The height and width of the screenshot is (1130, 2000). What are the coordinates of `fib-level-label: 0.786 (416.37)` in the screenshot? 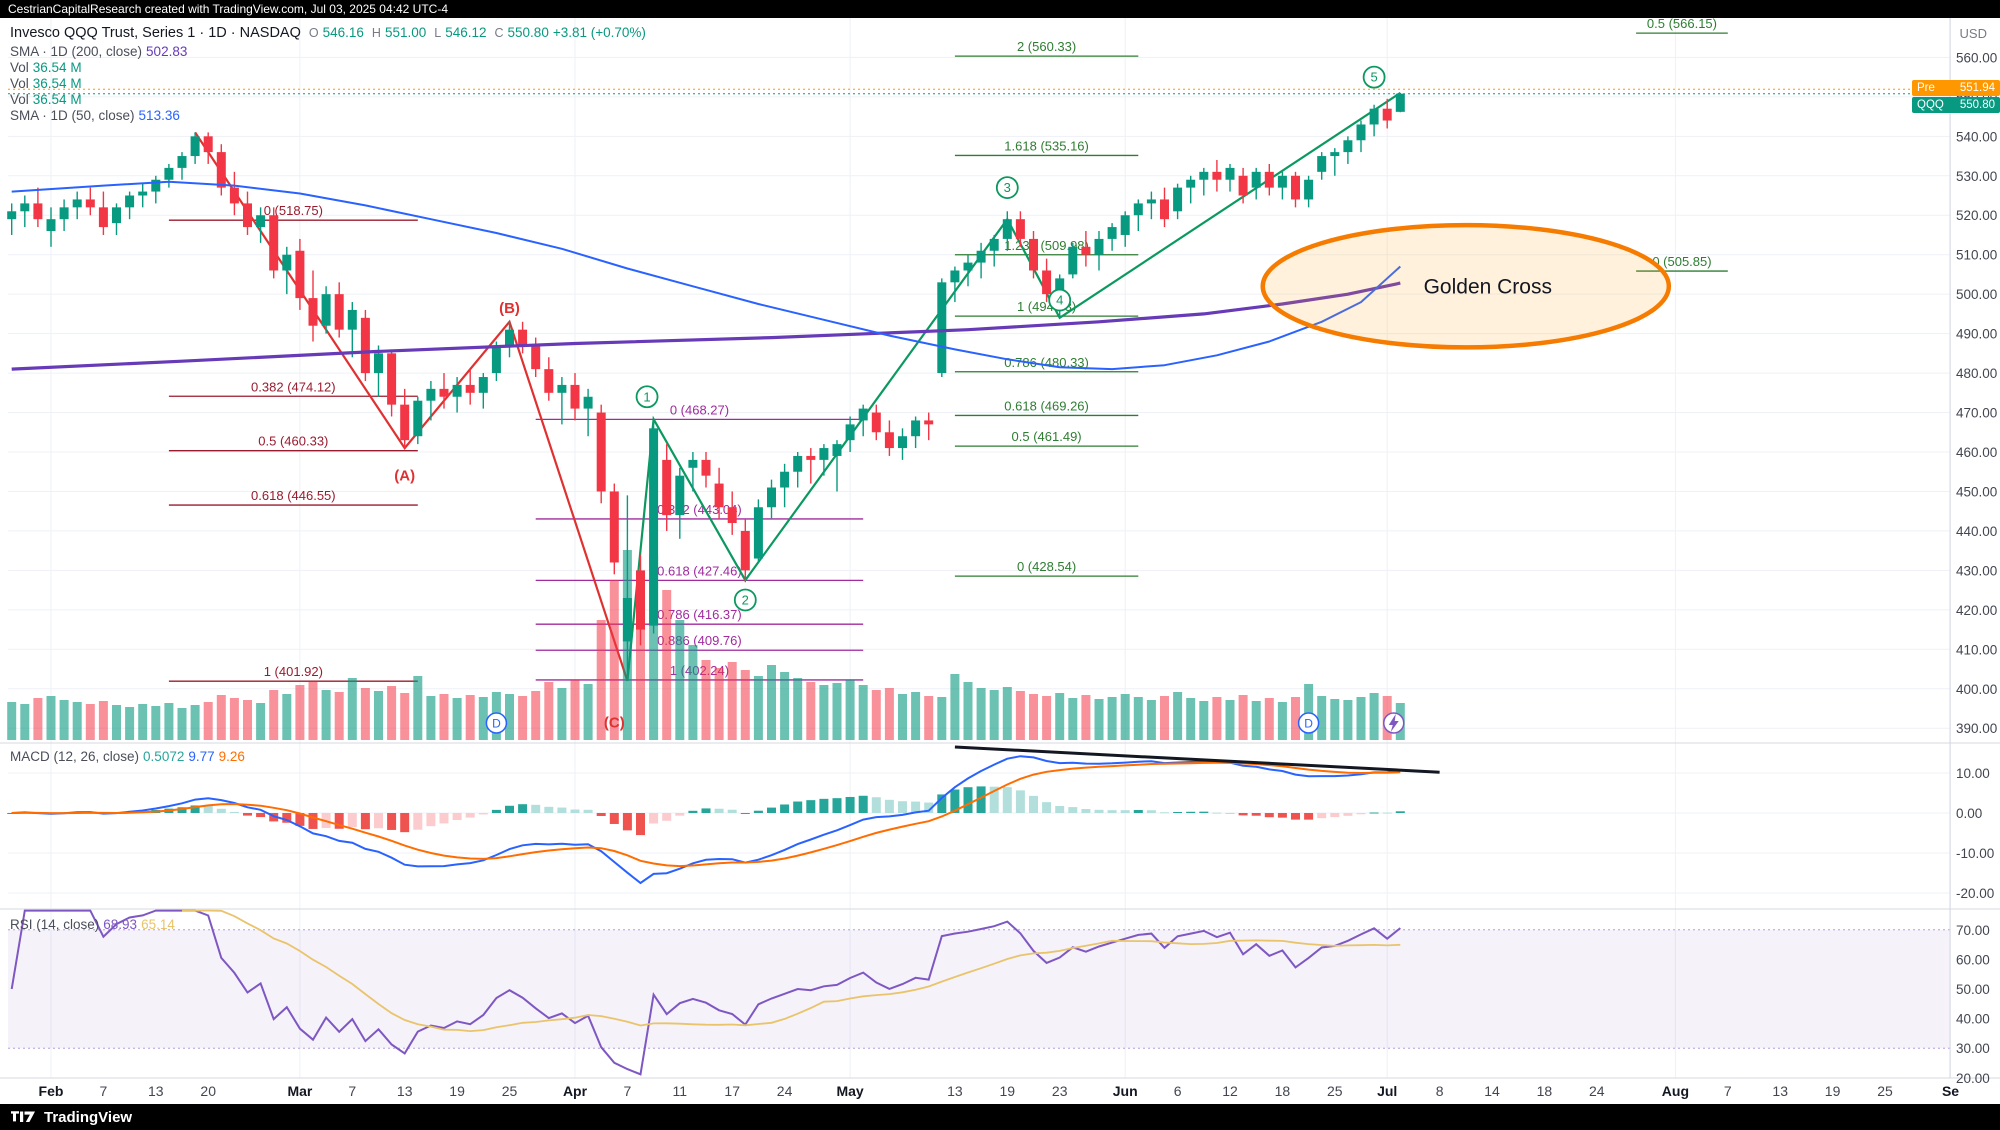 It's located at (699, 614).